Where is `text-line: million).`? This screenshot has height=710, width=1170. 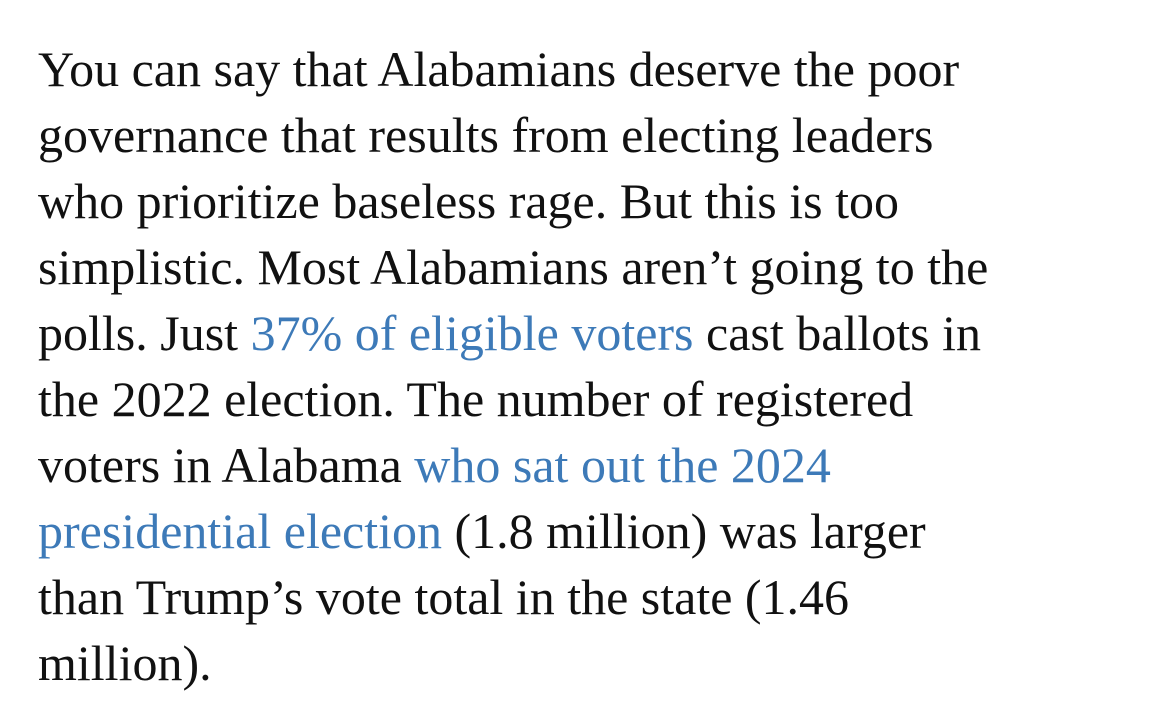 text-line: million). is located at coordinates (125, 663).